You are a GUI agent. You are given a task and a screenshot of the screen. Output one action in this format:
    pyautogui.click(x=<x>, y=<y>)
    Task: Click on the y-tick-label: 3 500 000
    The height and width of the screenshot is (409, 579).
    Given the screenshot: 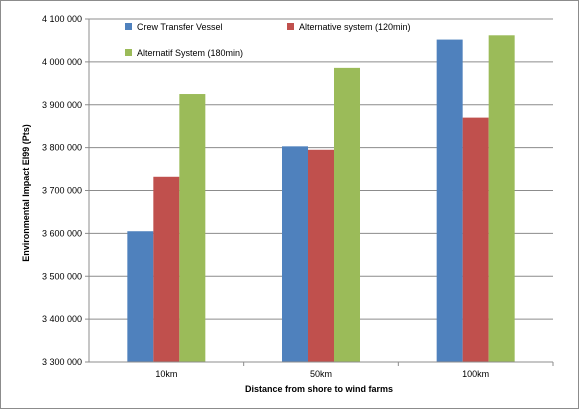 What is the action you would take?
    pyautogui.click(x=62, y=276)
    